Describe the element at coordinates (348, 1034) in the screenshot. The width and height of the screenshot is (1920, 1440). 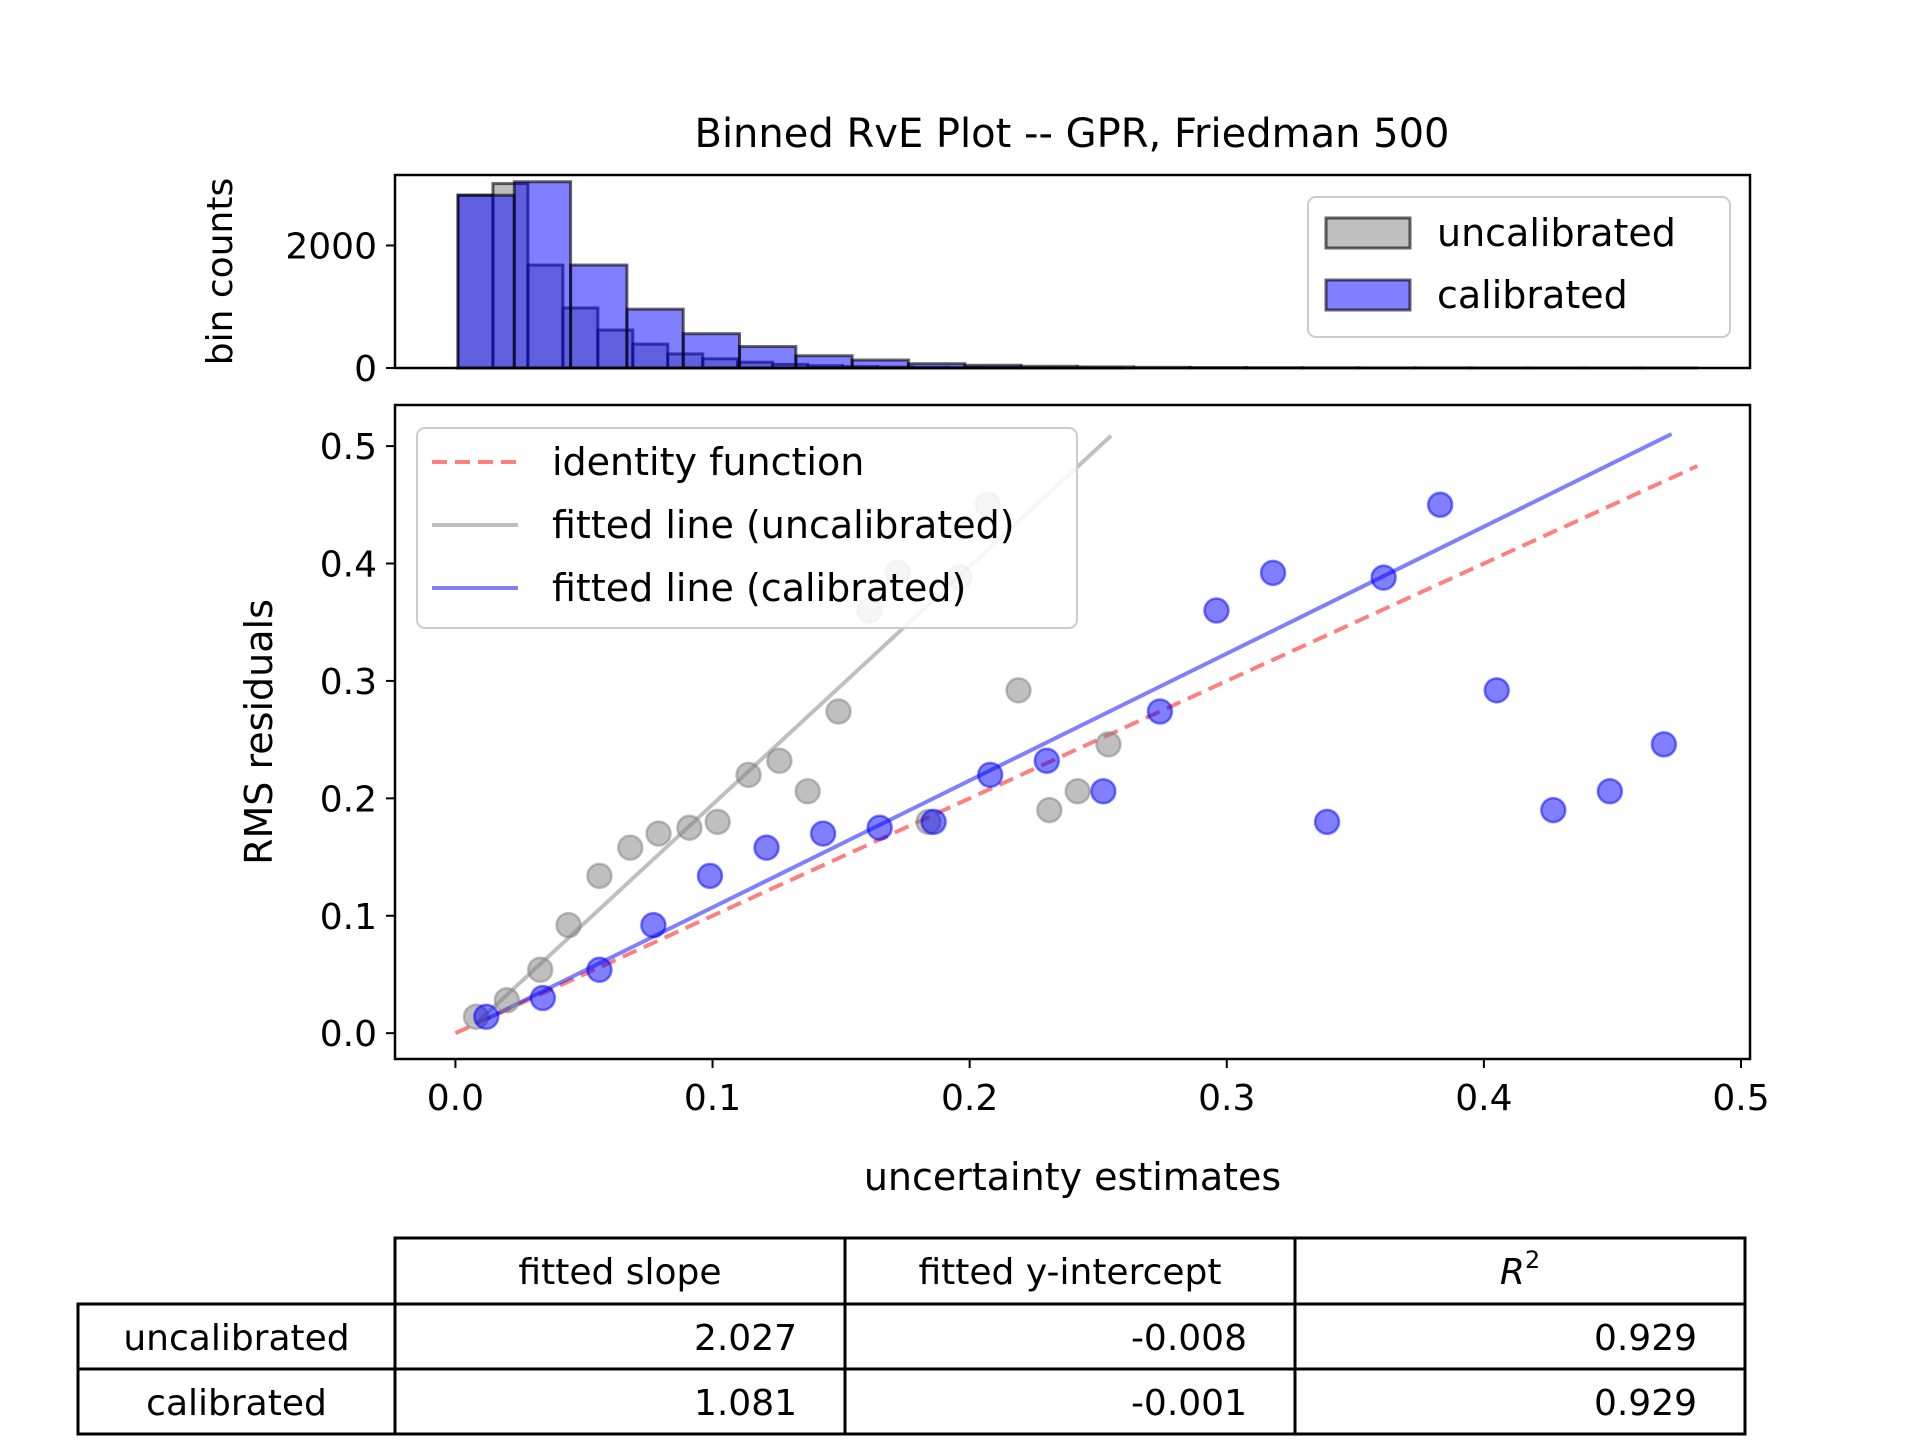
I see `ytick-label: 0.0` at that location.